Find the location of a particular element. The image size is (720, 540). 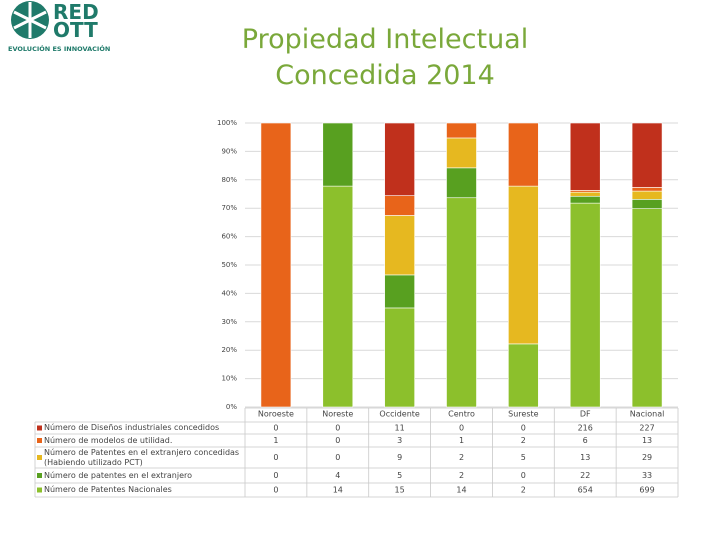

table-value: 6 is located at coordinates (585, 440).